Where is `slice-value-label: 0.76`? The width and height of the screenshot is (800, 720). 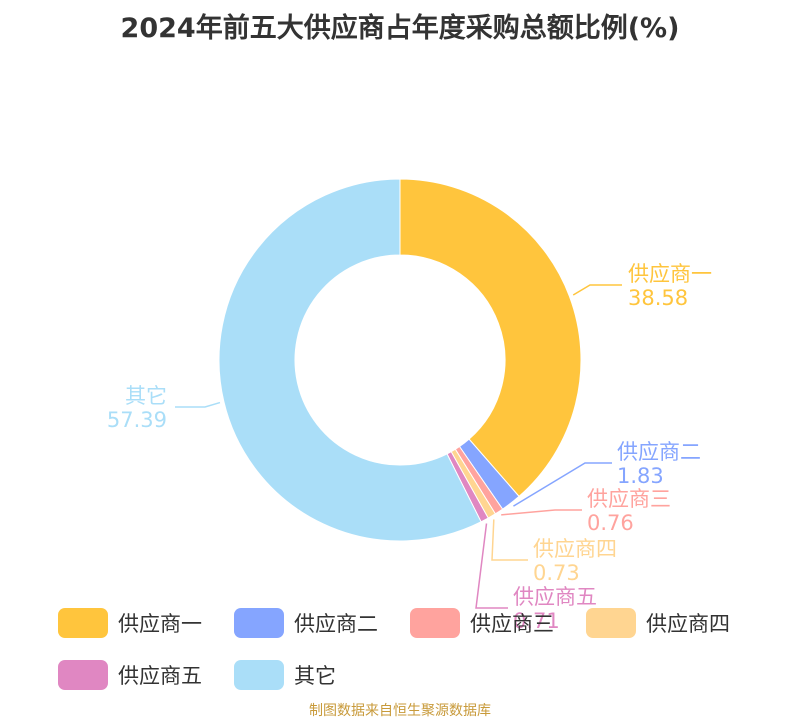 slice-value-label: 0.76 is located at coordinates (610, 523).